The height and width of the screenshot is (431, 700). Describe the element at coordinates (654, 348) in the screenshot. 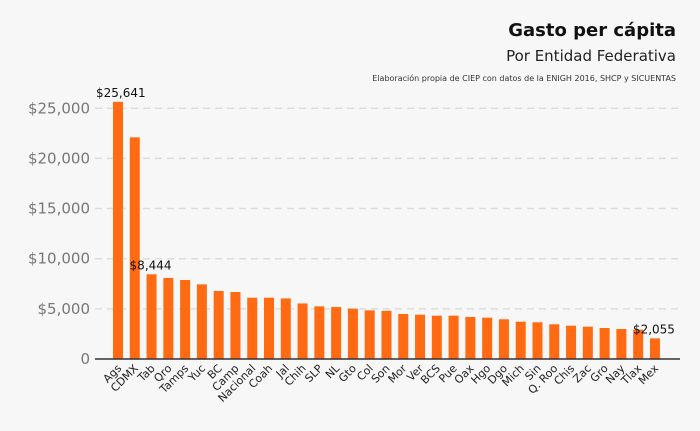

I see `bar-mex` at that location.